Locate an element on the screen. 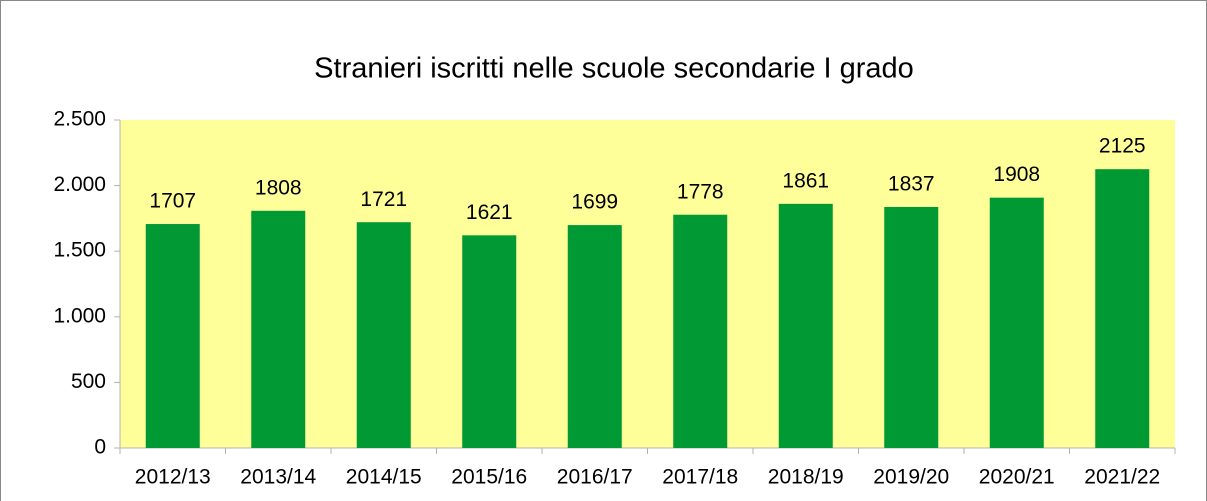  x-tick-label: 2016/17 is located at coordinates (595, 477).